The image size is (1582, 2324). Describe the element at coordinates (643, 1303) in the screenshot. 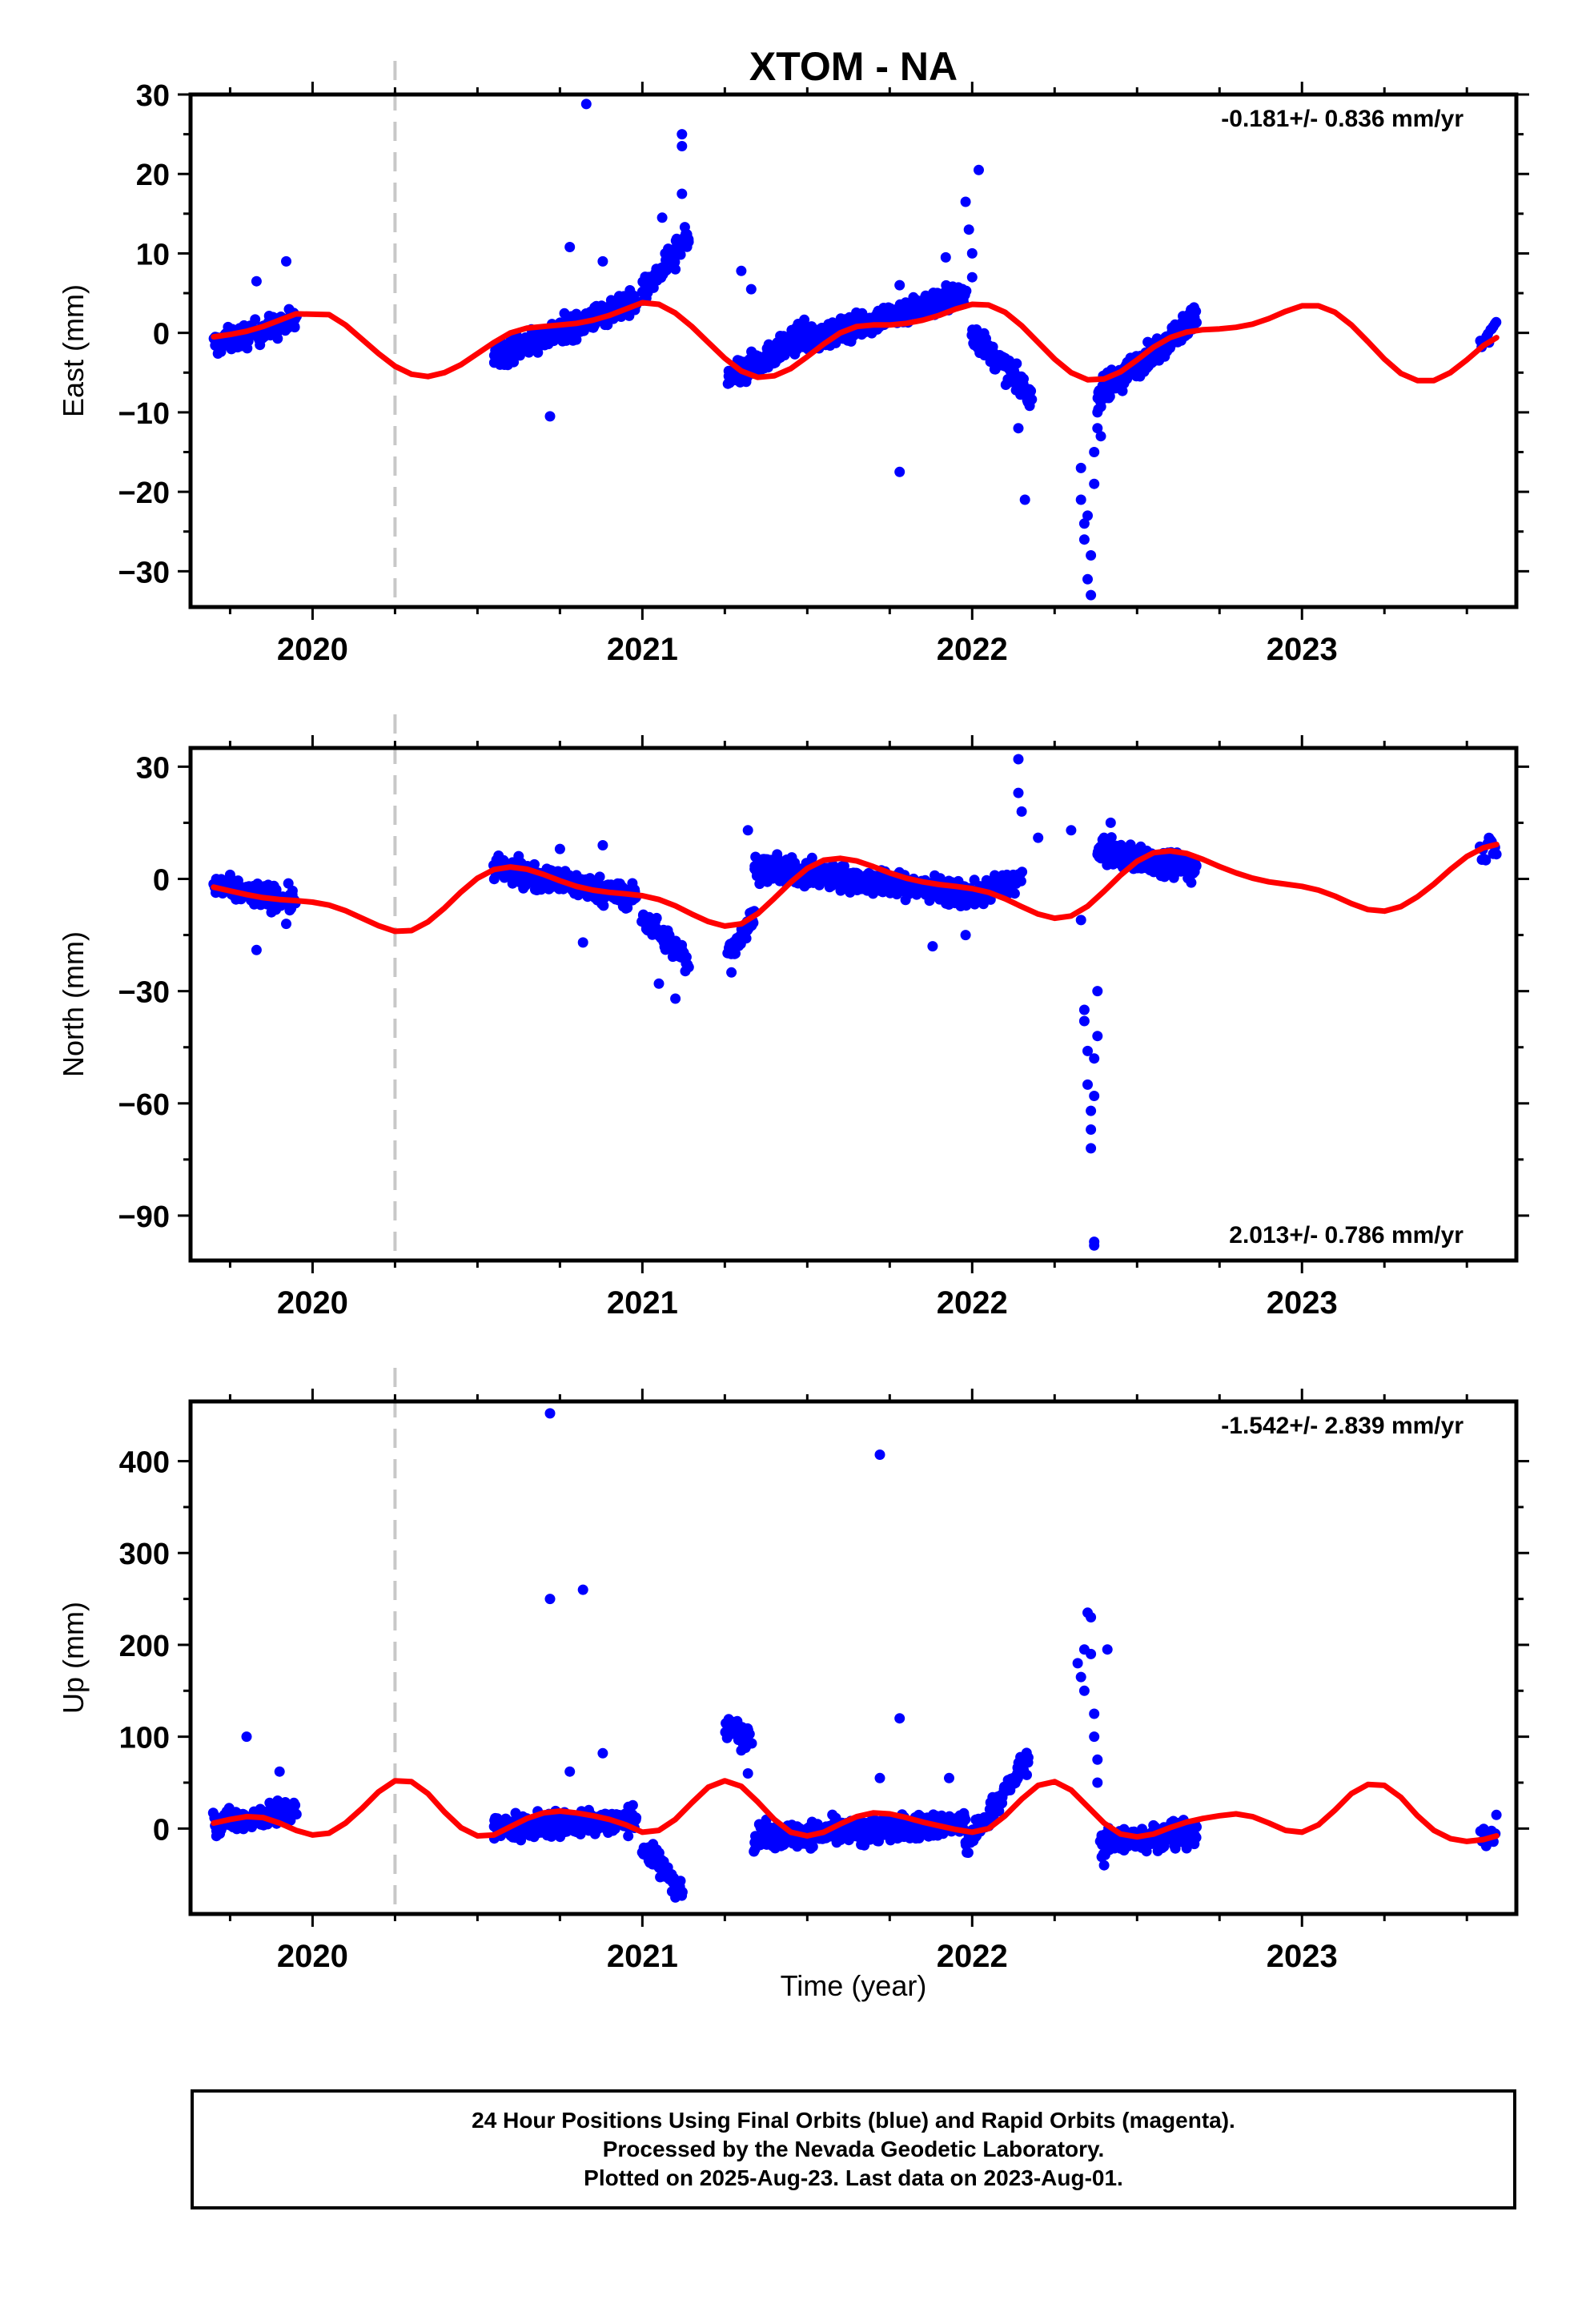

I see `x-tick-label: 2021` at that location.